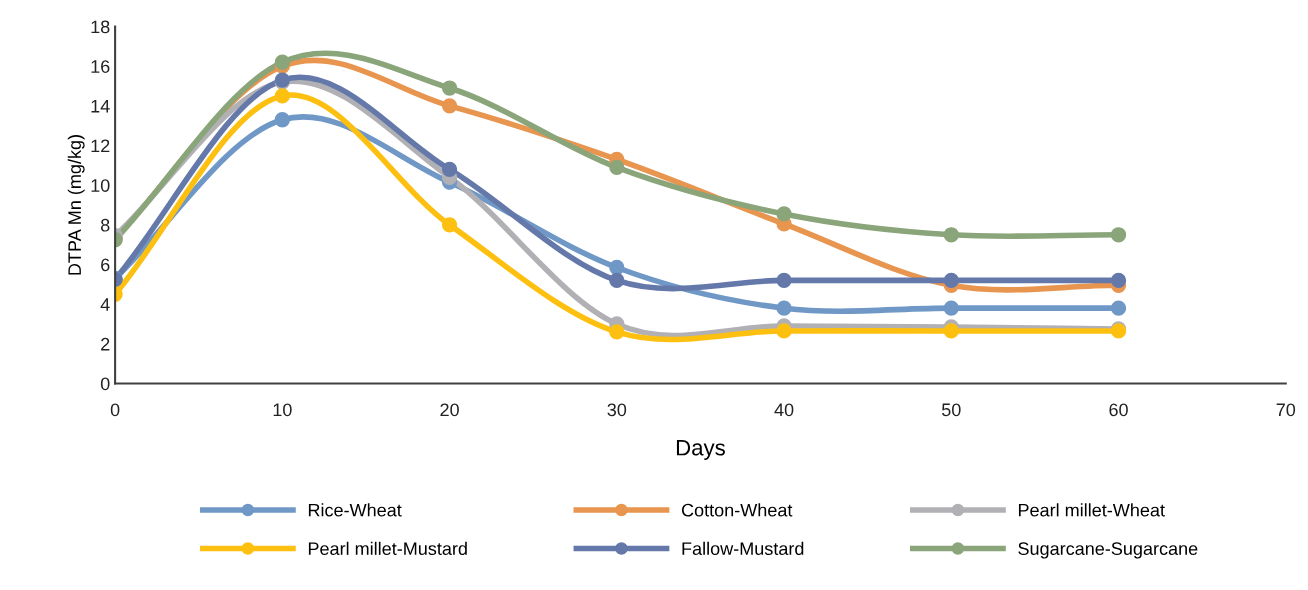  I want to click on y-tick-label: 16, so click(100, 66).